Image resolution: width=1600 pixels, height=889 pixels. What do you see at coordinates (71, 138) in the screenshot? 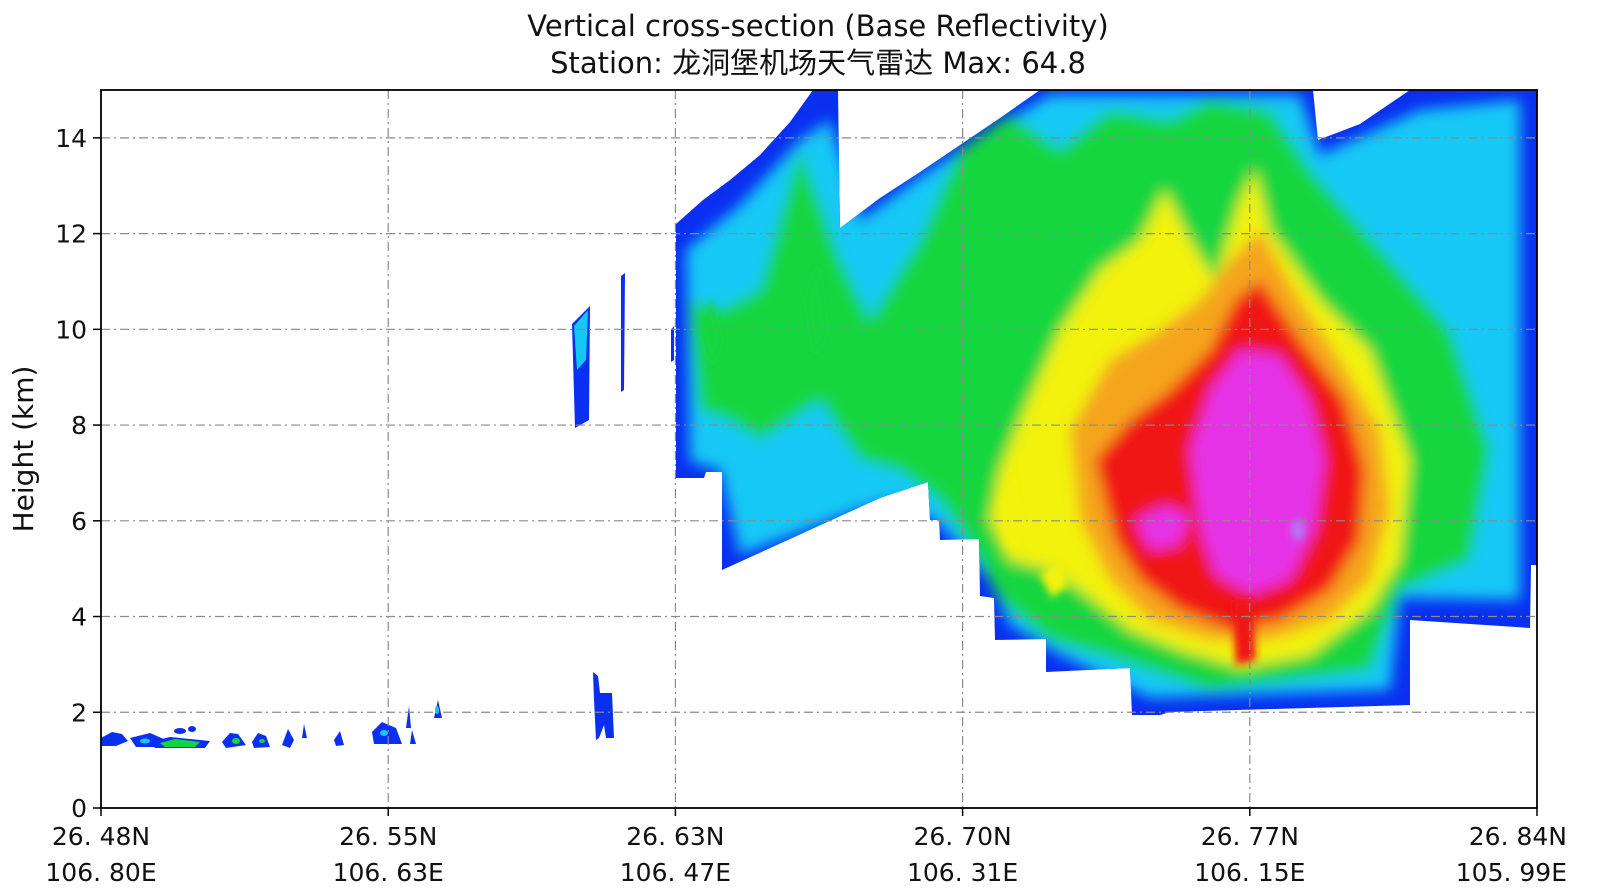
I see `y-tick-label: 14` at bounding box center [71, 138].